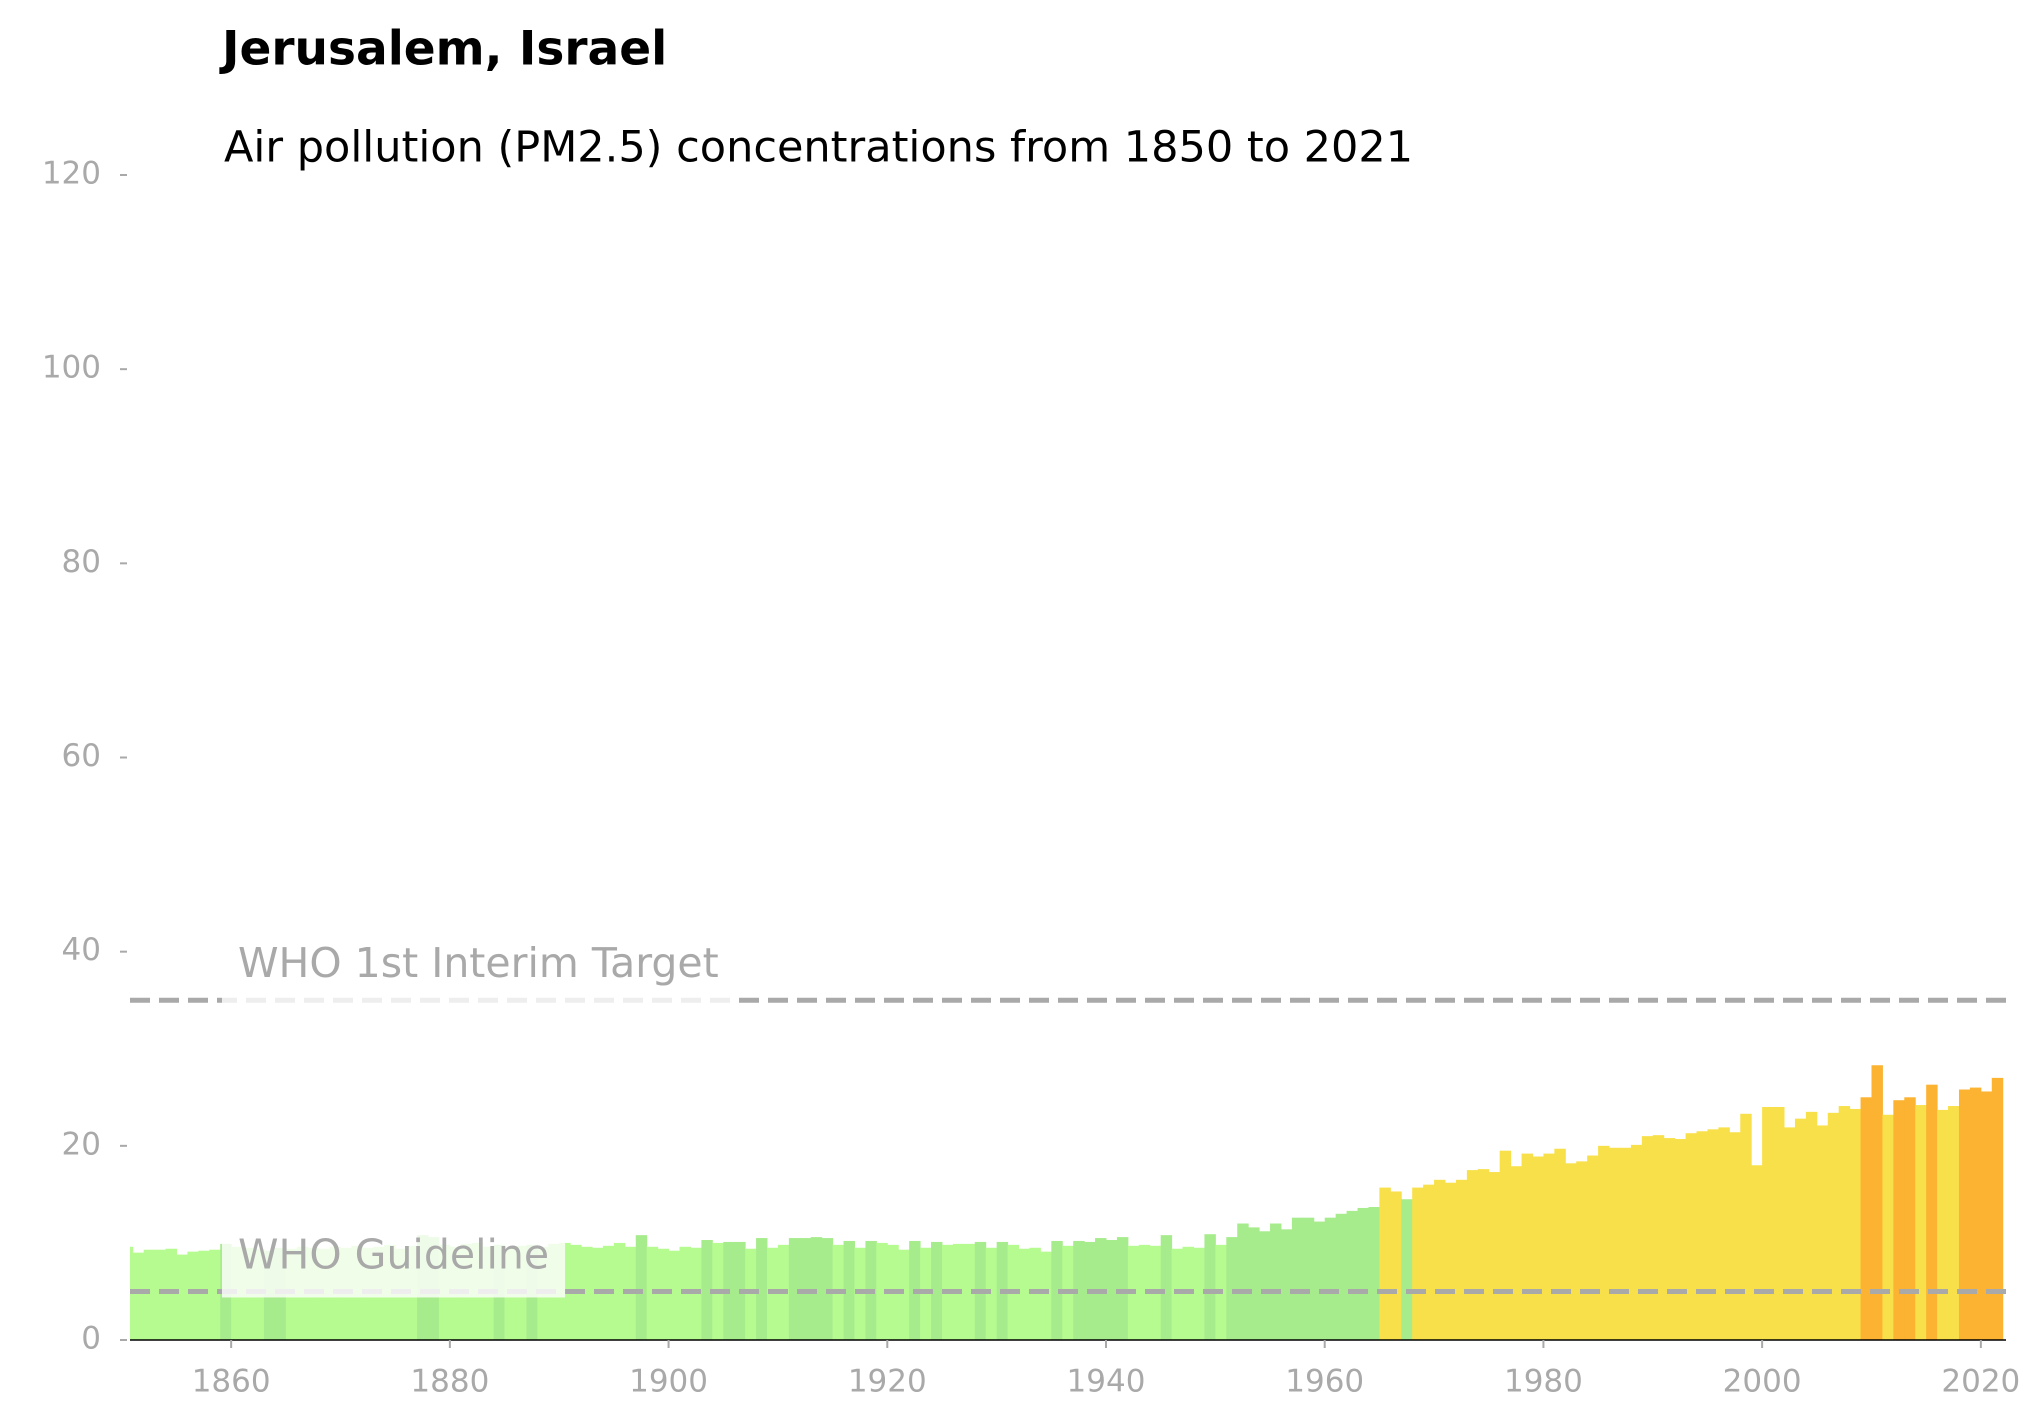  I want to click on chart-title: Jerusalem, Israel, so click(443, 49).